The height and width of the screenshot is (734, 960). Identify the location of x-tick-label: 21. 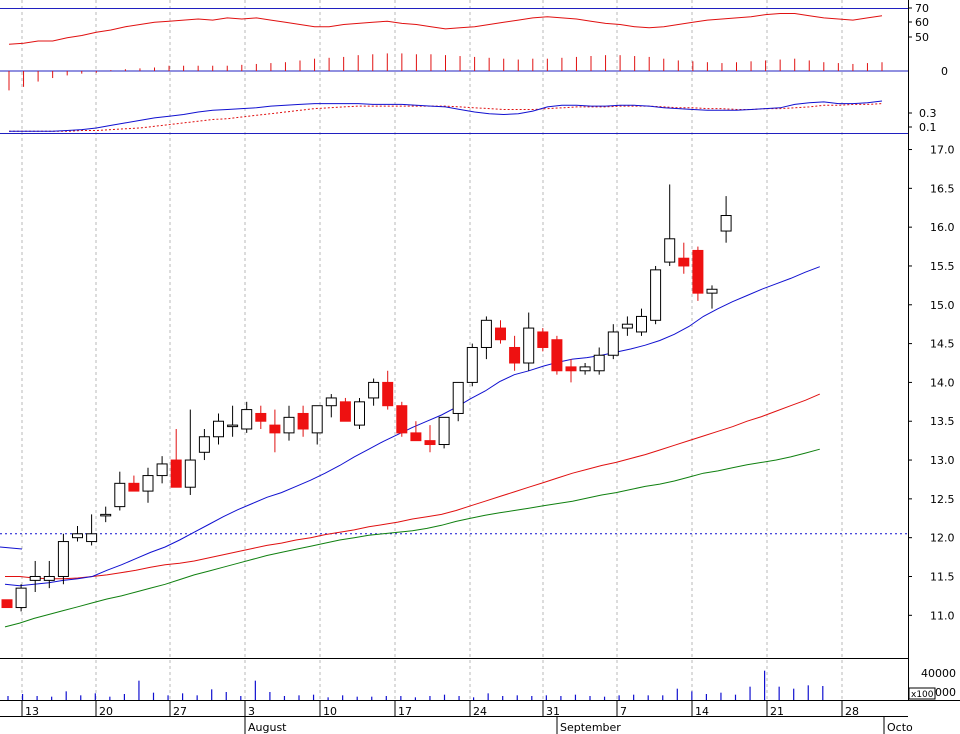
(777, 711).